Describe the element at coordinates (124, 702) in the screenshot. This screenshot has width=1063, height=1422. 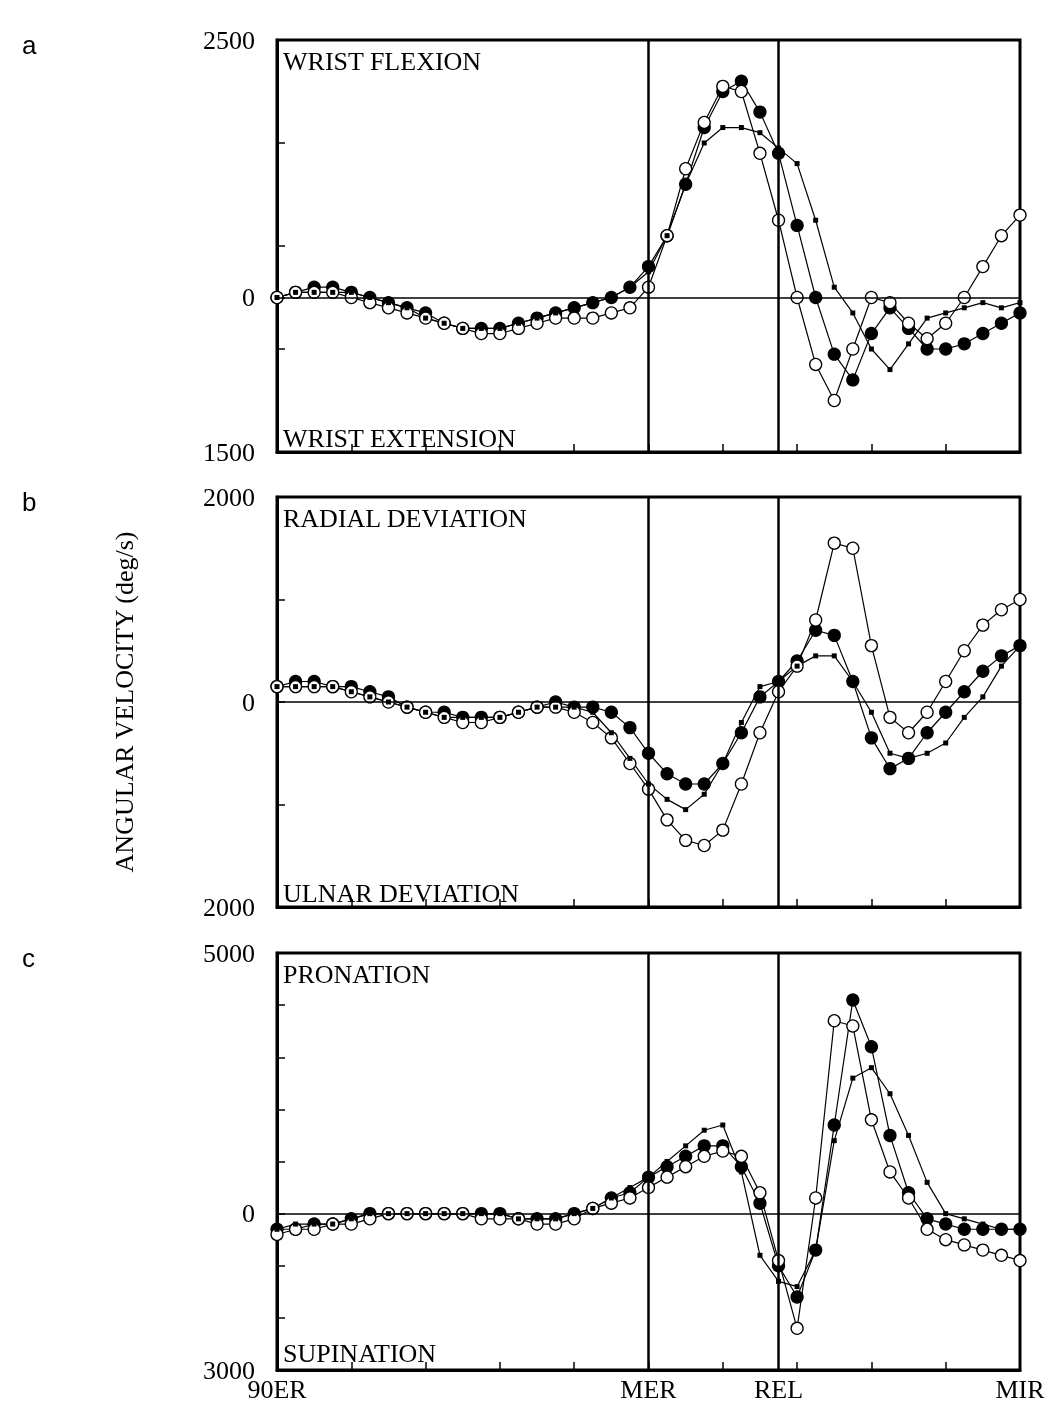
I see `y-axis-title: ANGULAR VELOCITY (deg/s)` at that location.